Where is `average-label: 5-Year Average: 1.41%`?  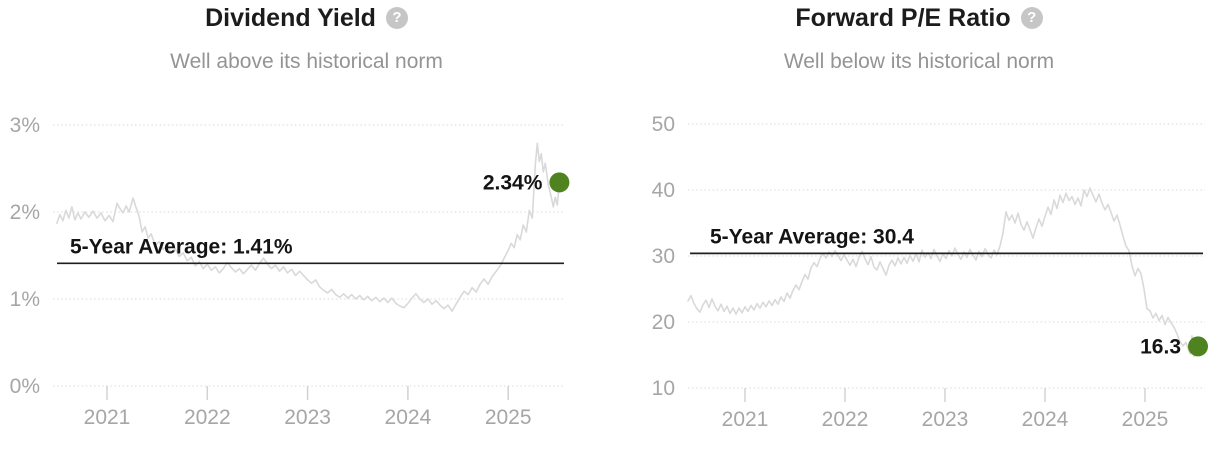 average-label: 5-Year Average: 1.41% is located at coordinates (181, 246).